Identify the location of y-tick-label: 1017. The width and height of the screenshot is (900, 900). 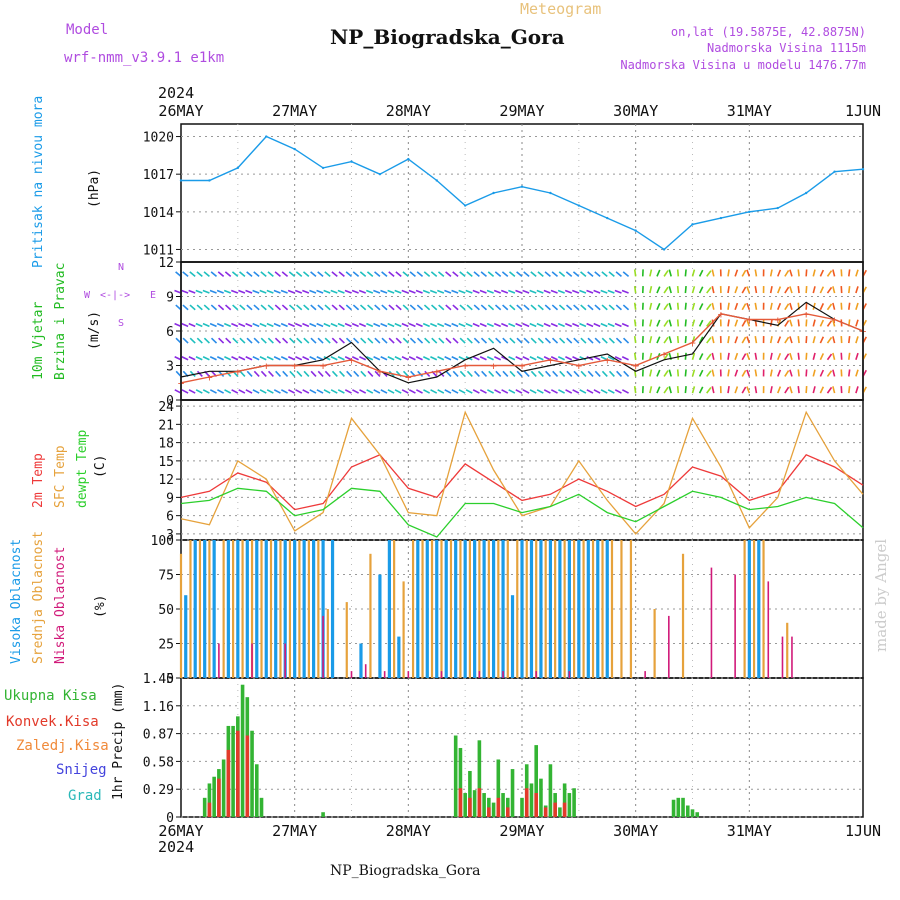
(158, 175).